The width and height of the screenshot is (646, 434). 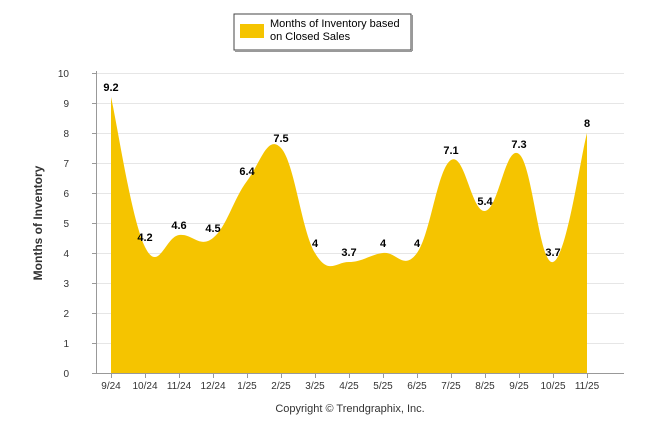 I want to click on y-tick-label: 9, so click(x=66, y=104).